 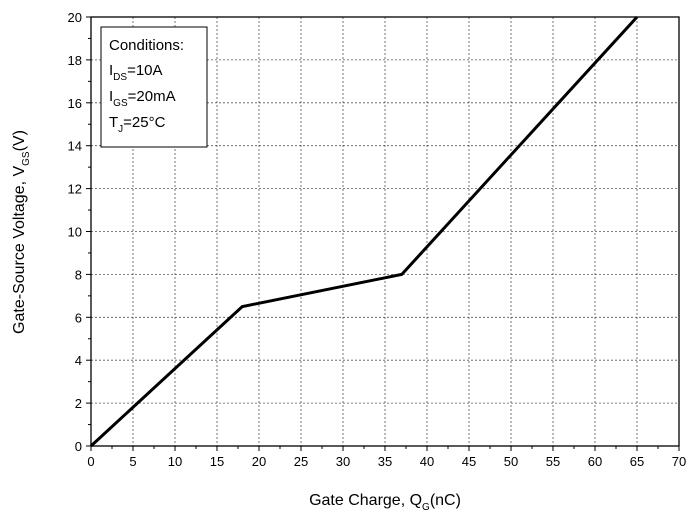 I want to click on y-tick-label: 10, so click(x=75, y=232).